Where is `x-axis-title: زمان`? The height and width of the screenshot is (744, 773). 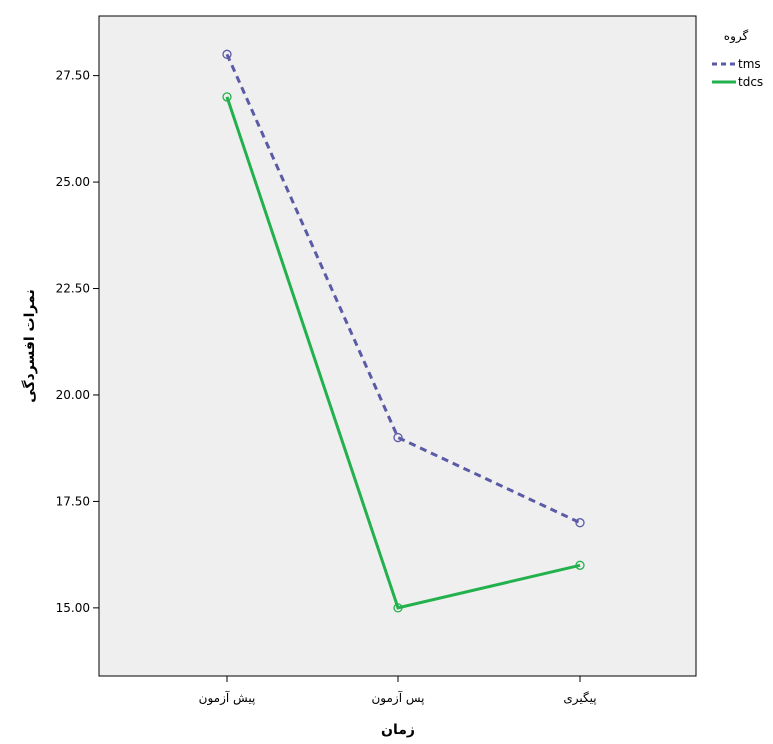 x-axis-title: زمان is located at coordinates (398, 730).